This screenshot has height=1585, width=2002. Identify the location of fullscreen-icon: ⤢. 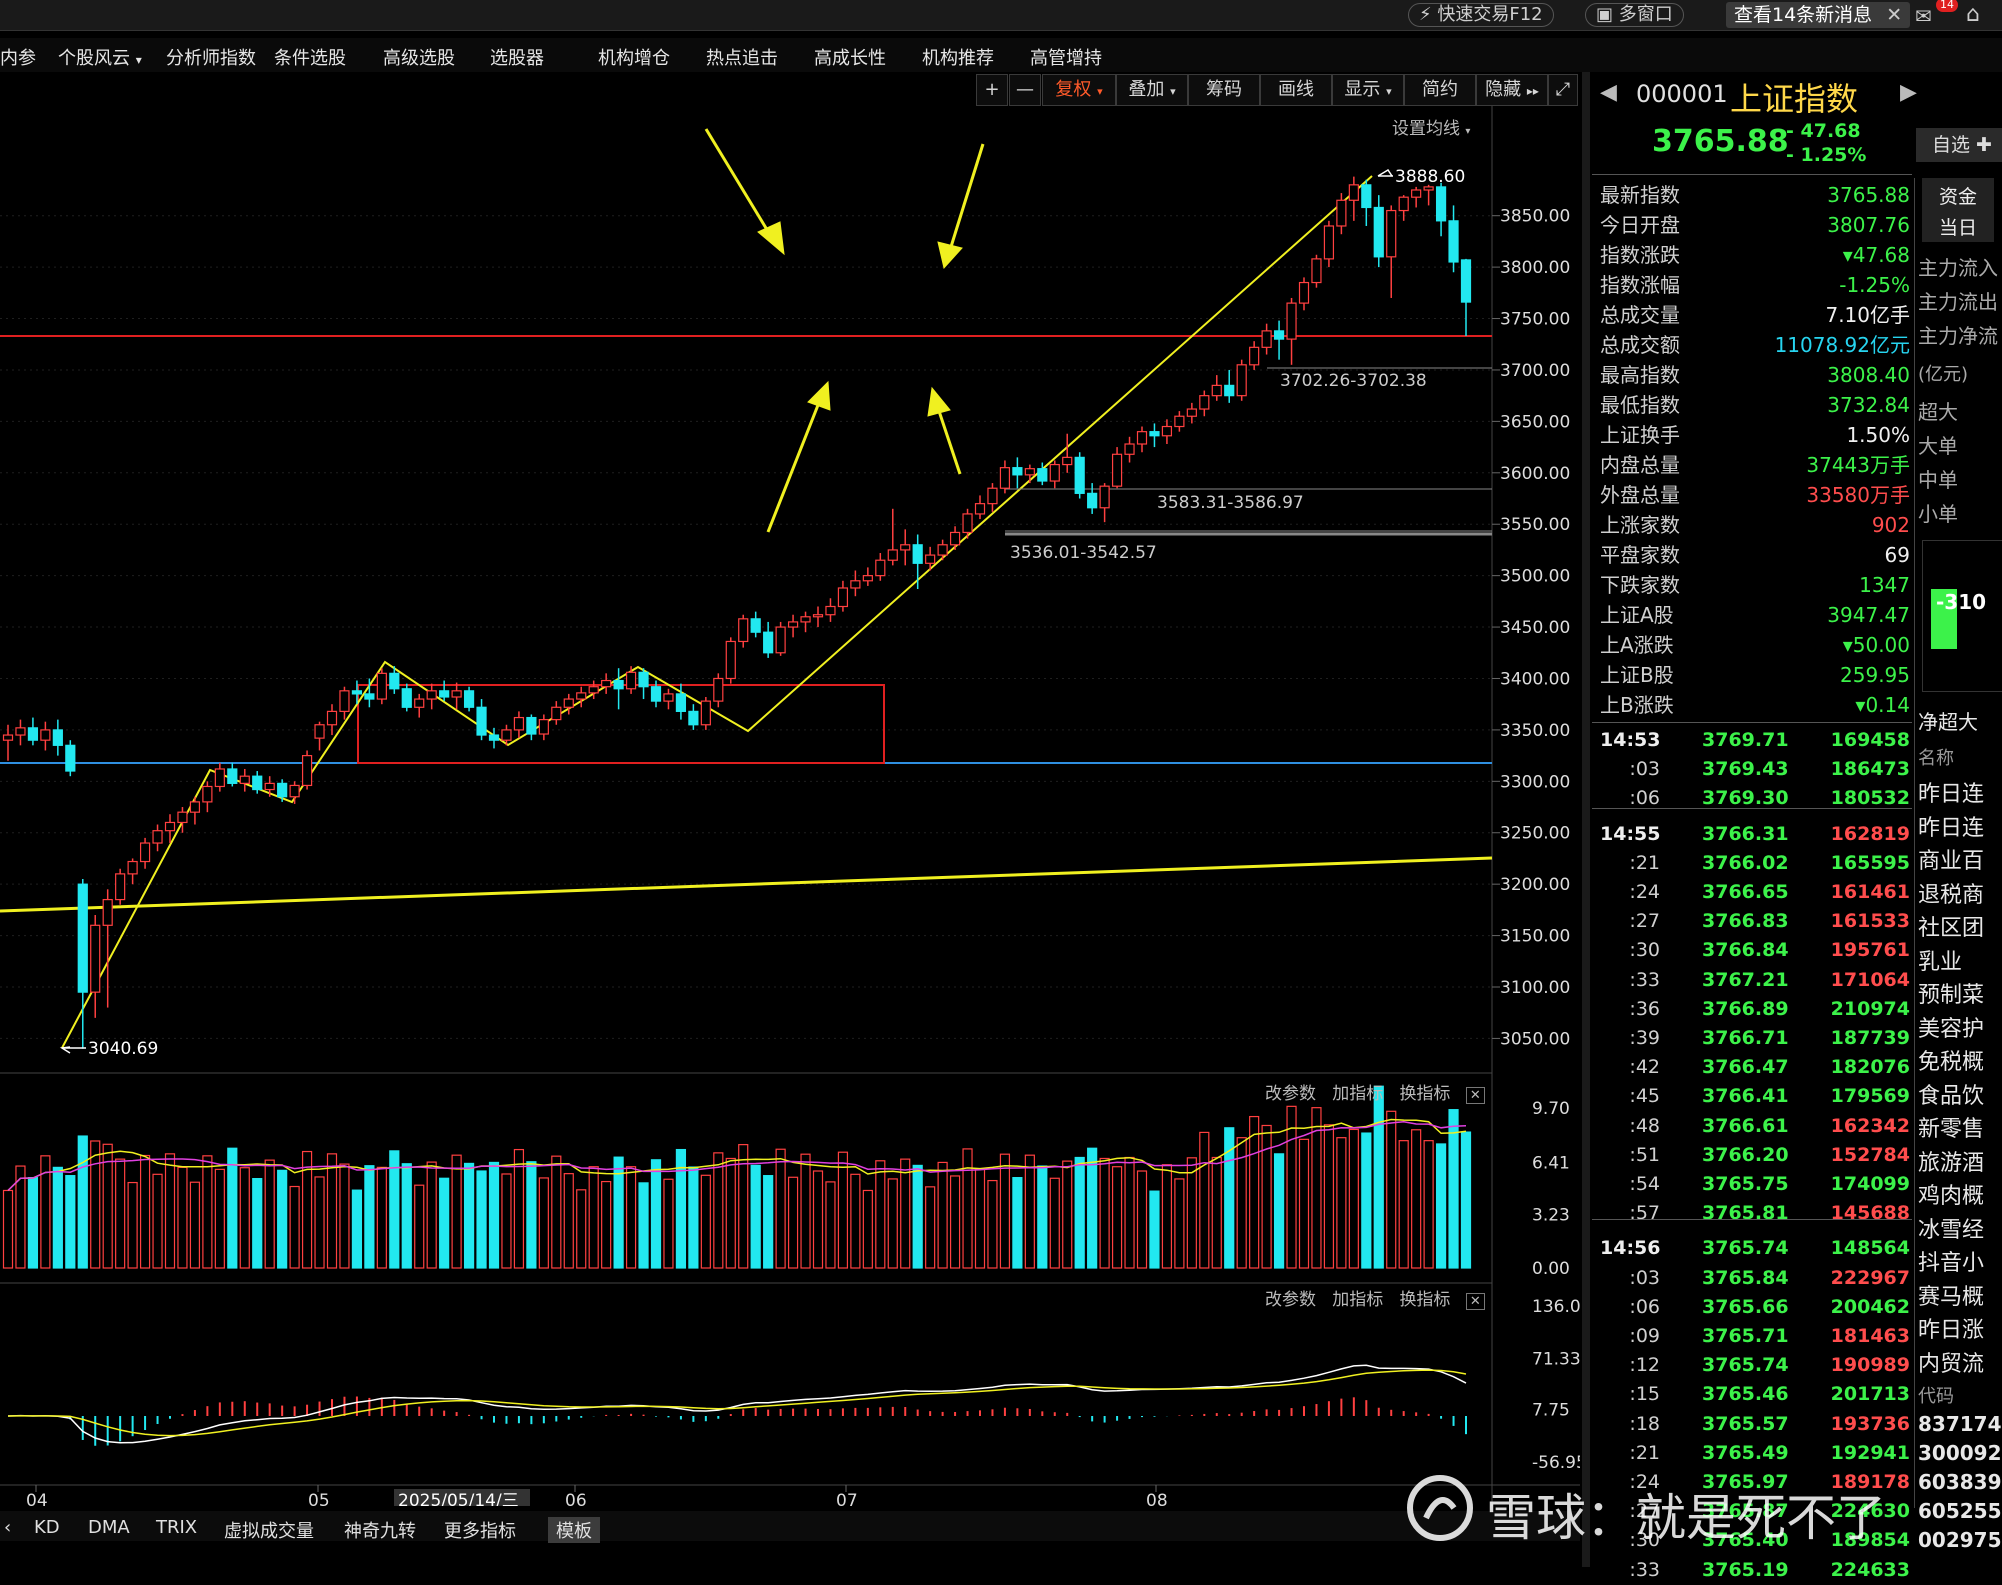
(1563, 90).